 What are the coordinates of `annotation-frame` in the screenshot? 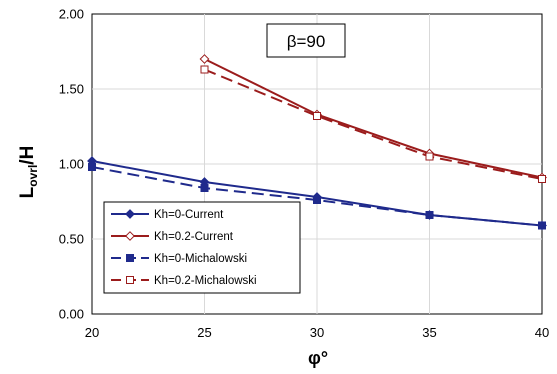 It's located at (306, 40).